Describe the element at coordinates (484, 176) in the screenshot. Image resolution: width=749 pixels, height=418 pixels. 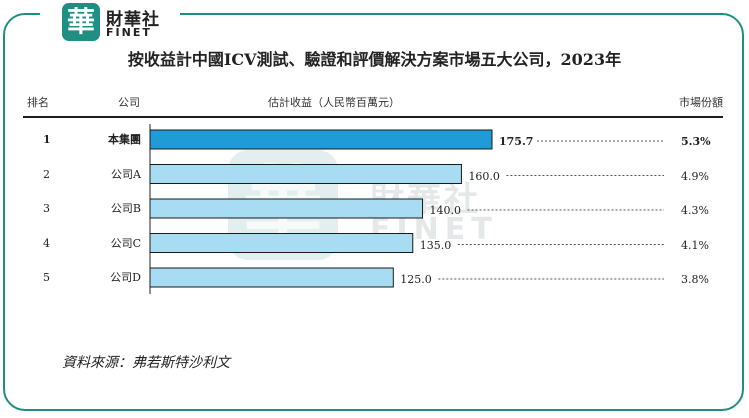
I see `value-label: 160.0` at that location.